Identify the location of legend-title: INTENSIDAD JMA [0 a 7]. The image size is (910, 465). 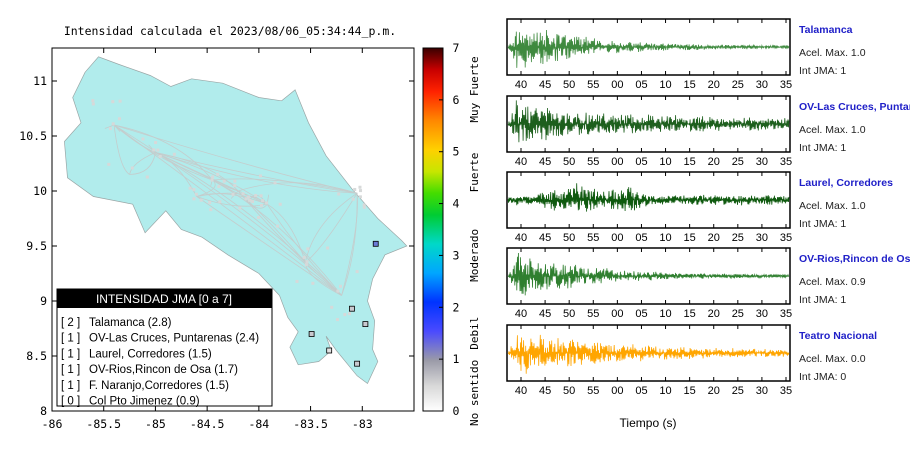
(164, 299).